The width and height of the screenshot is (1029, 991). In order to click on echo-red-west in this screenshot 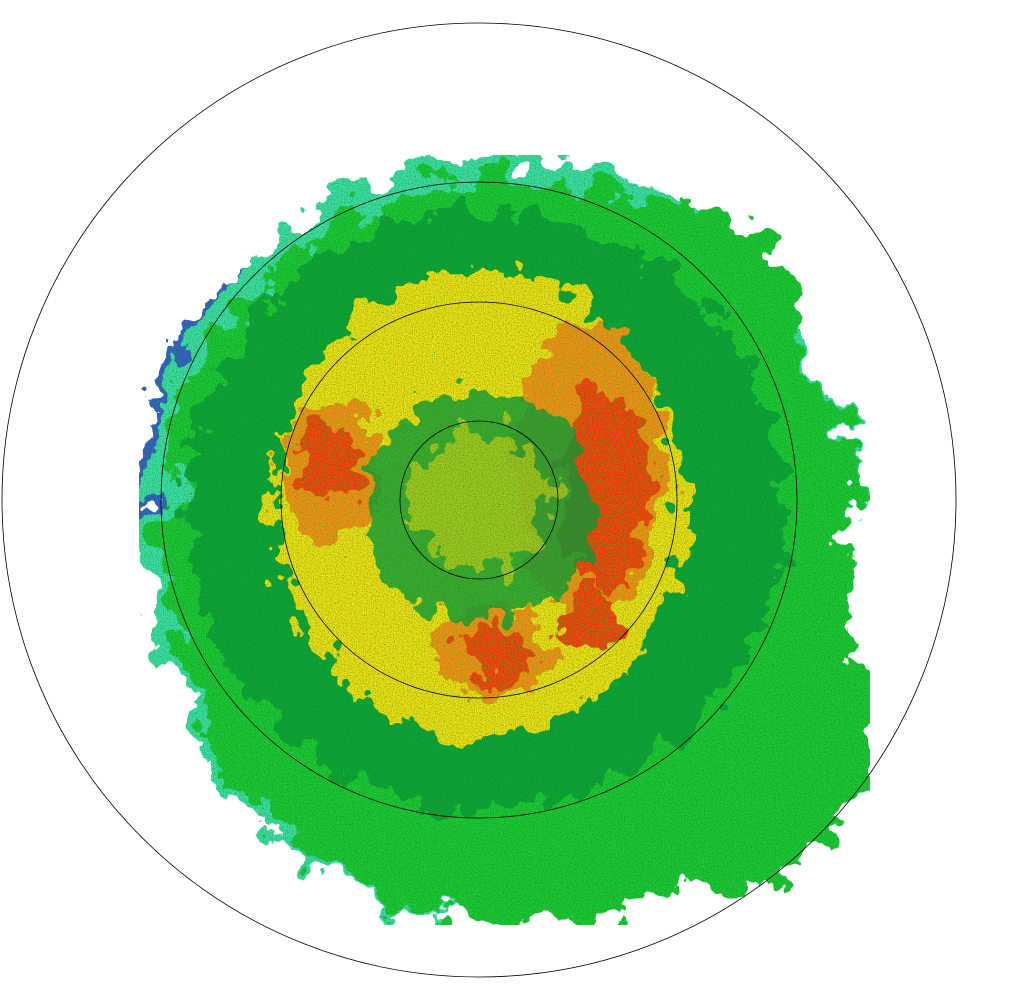, I will do `click(330, 460)`.